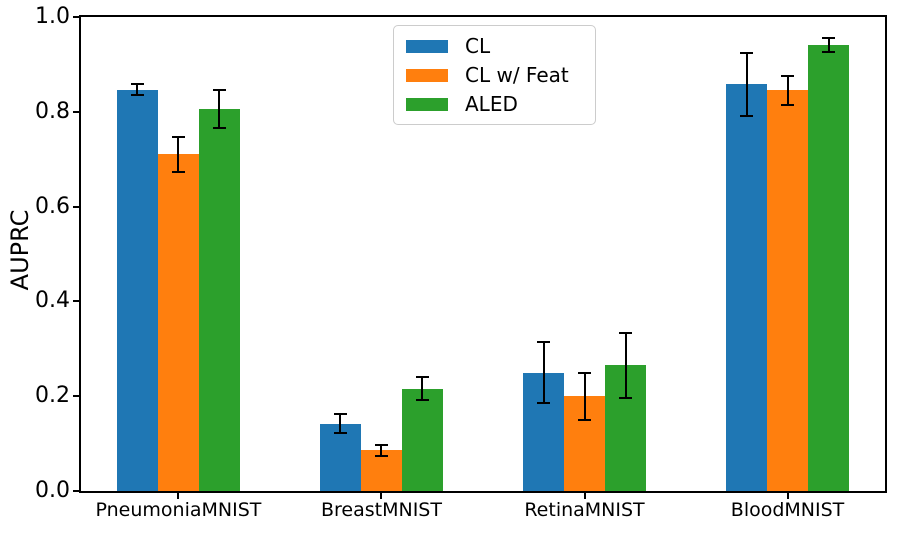  What do you see at coordinates (494, 46) in the screenshot?
I see `legend-row: CL` at bounding box center [494, 46].